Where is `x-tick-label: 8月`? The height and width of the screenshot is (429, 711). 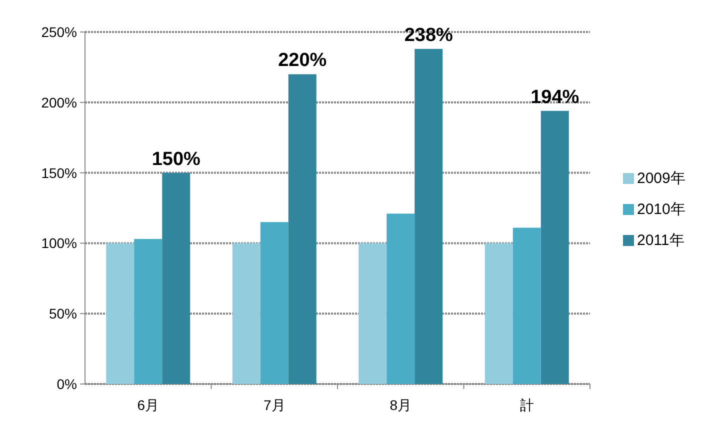
x-tick-label: 8月 is located at coordinates (401, 405).